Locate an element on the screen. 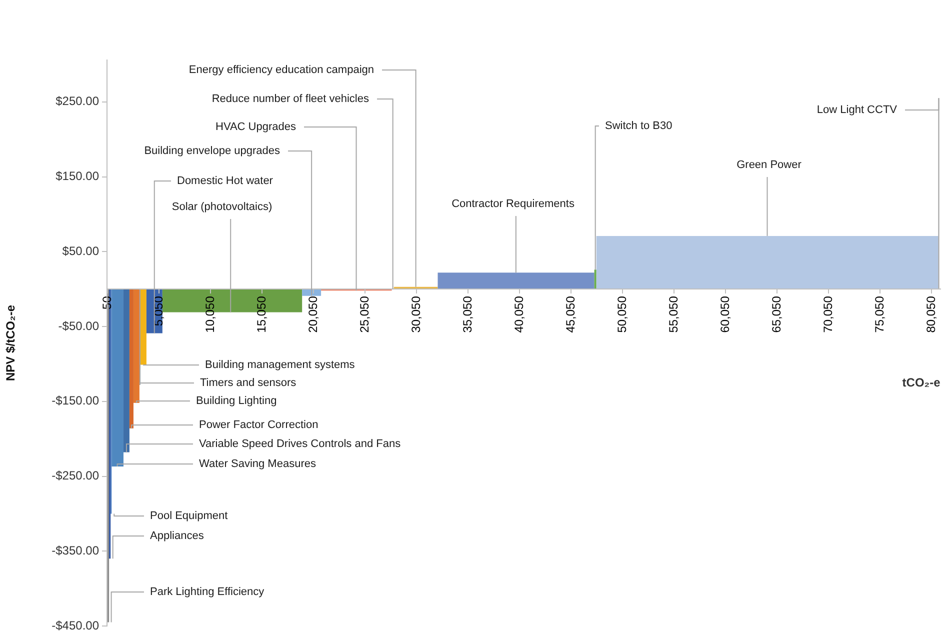 The width and height of the screenshot is (949, 638). annotation: Building envelope upgrades is located at coordinates (212, 151).